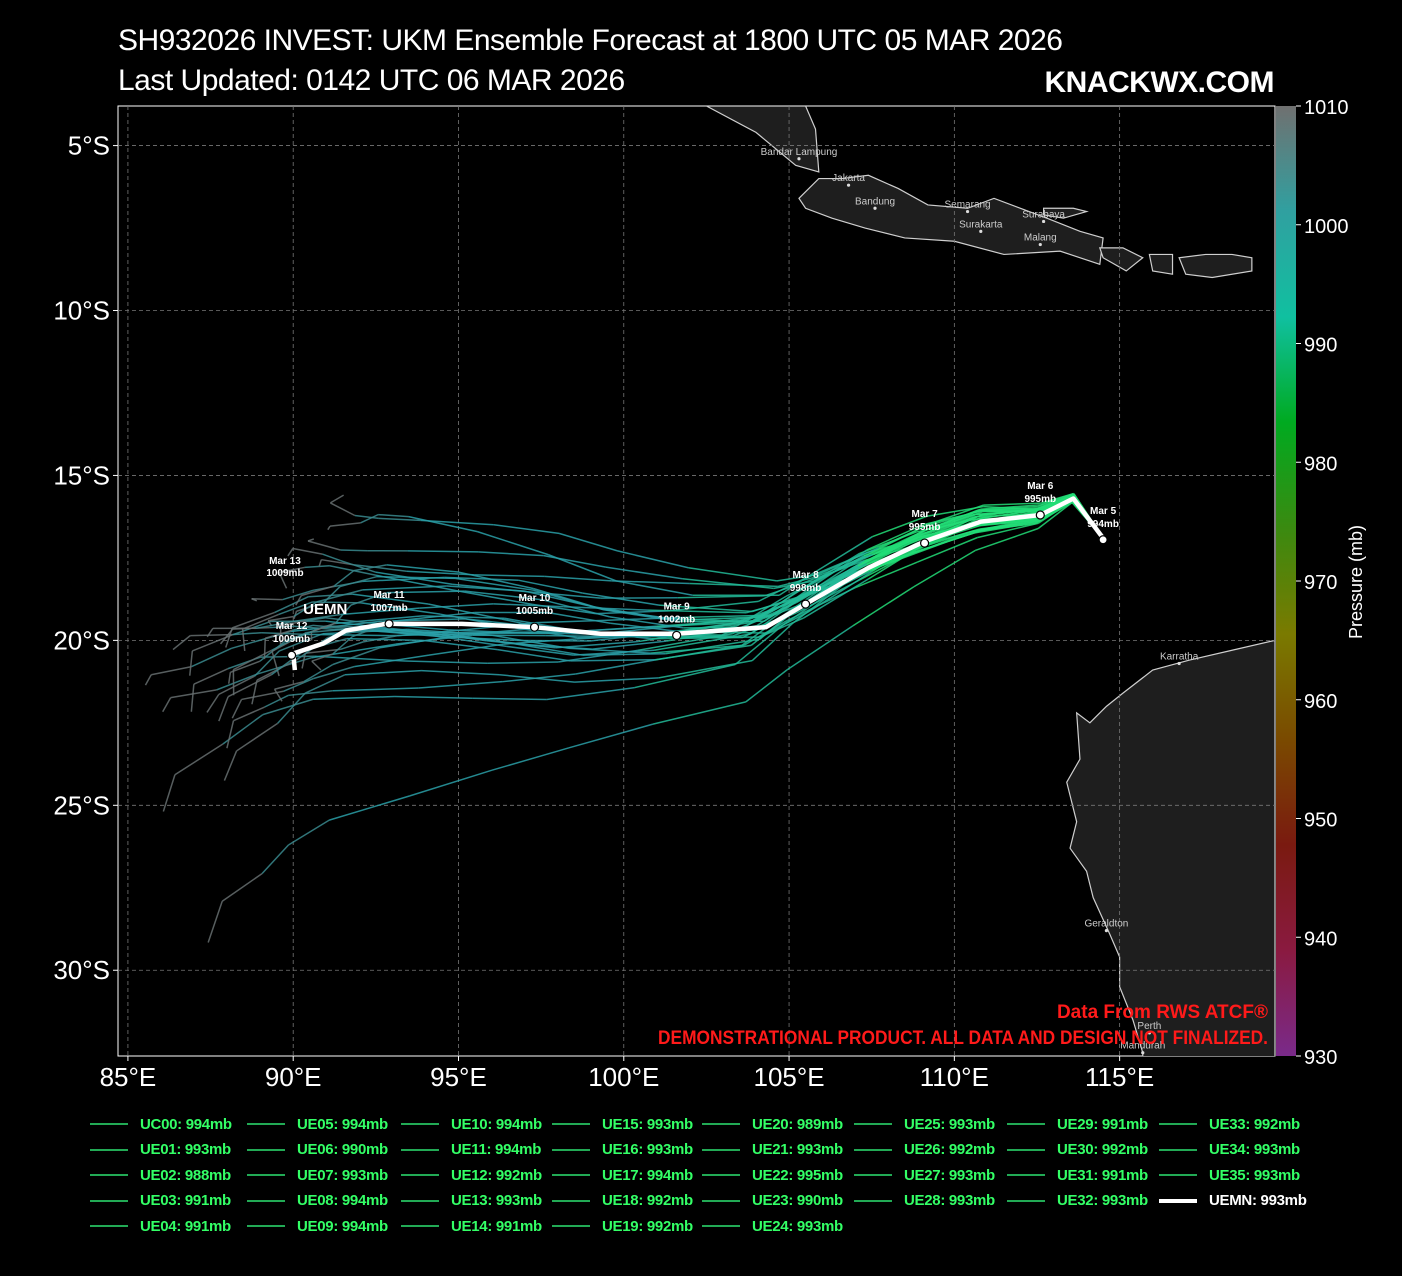 The height and width of the screenshot is (1276, 1402). I want to click on y-tick-label: 5°S, so click(89, 146).